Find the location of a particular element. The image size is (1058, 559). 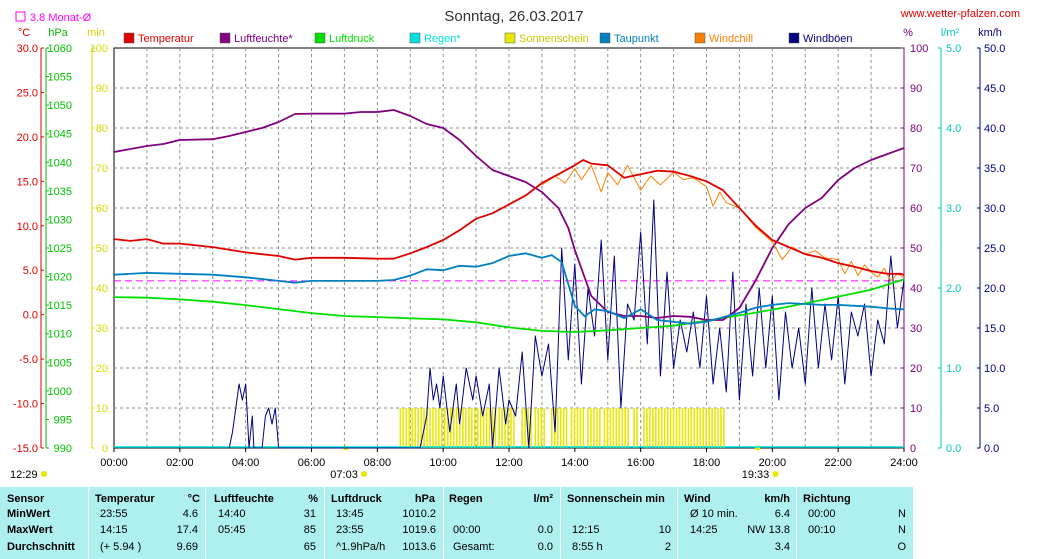

x-tick-label: 10:00 is located at coordinates (443, 463).